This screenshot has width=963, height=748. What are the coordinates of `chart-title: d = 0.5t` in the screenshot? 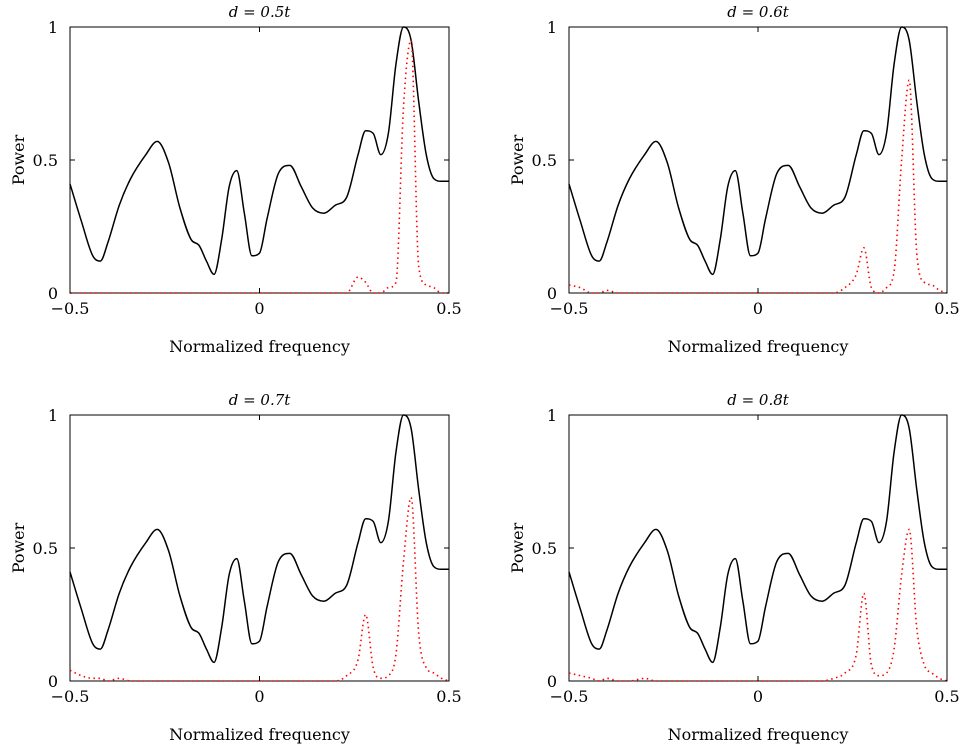 It's located at (260, 12).